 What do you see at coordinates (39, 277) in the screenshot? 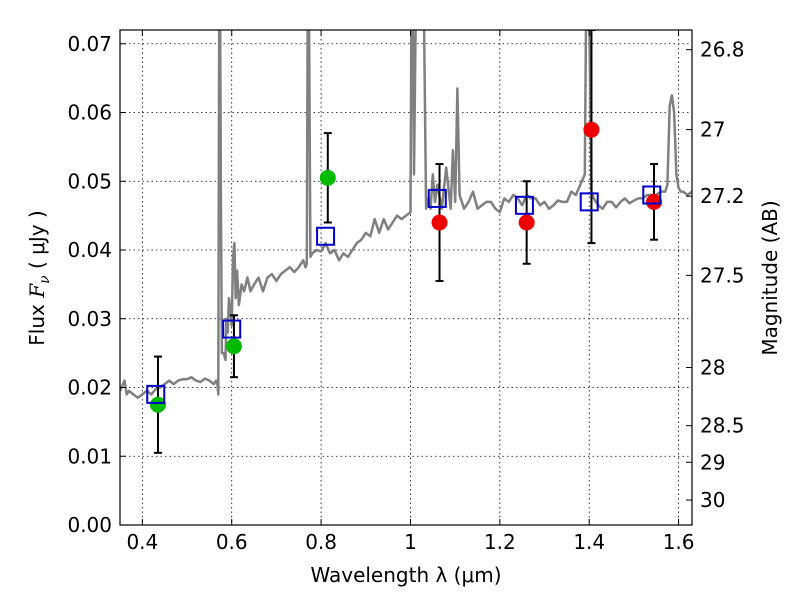
I see `y-axis-label: Flux Fν ( μJy )` at bounding box center [39, 277].